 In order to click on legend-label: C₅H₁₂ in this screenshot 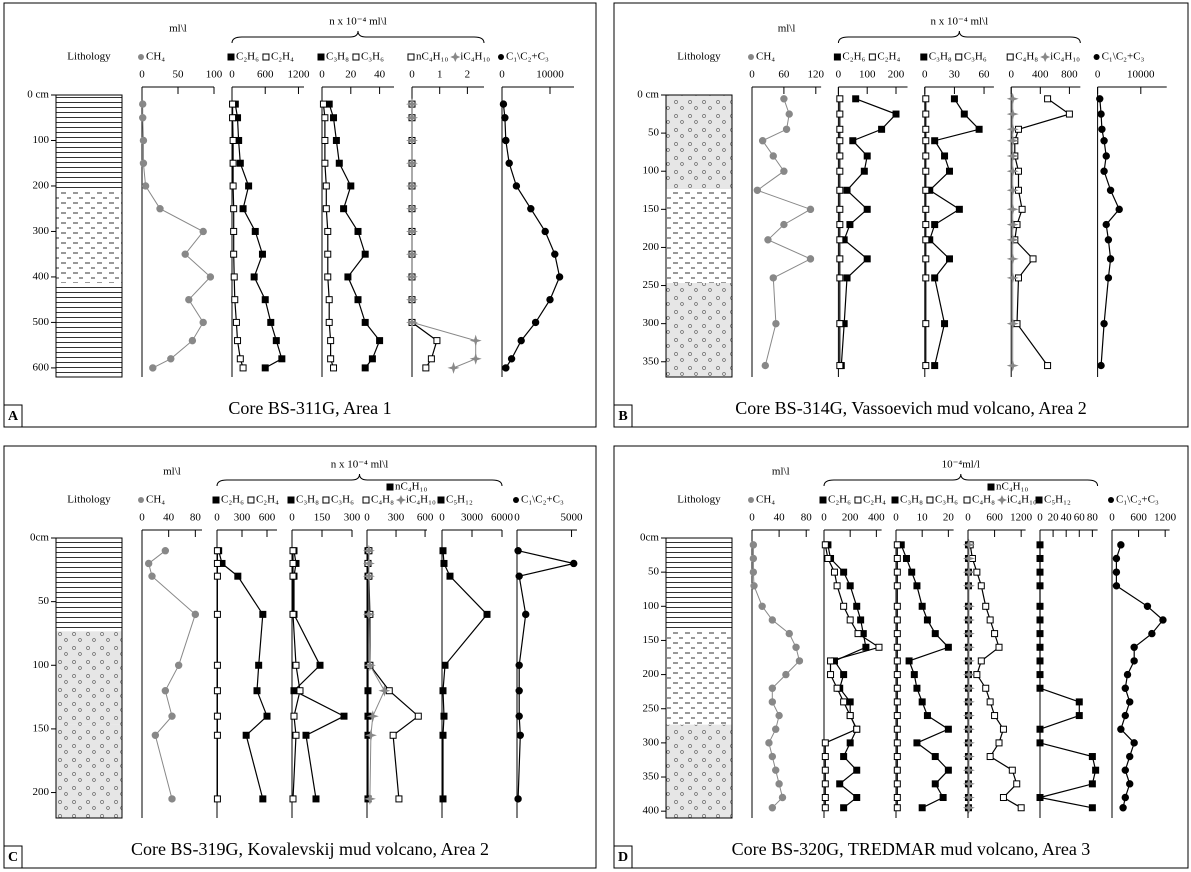, I will do `click(459, 500)`.